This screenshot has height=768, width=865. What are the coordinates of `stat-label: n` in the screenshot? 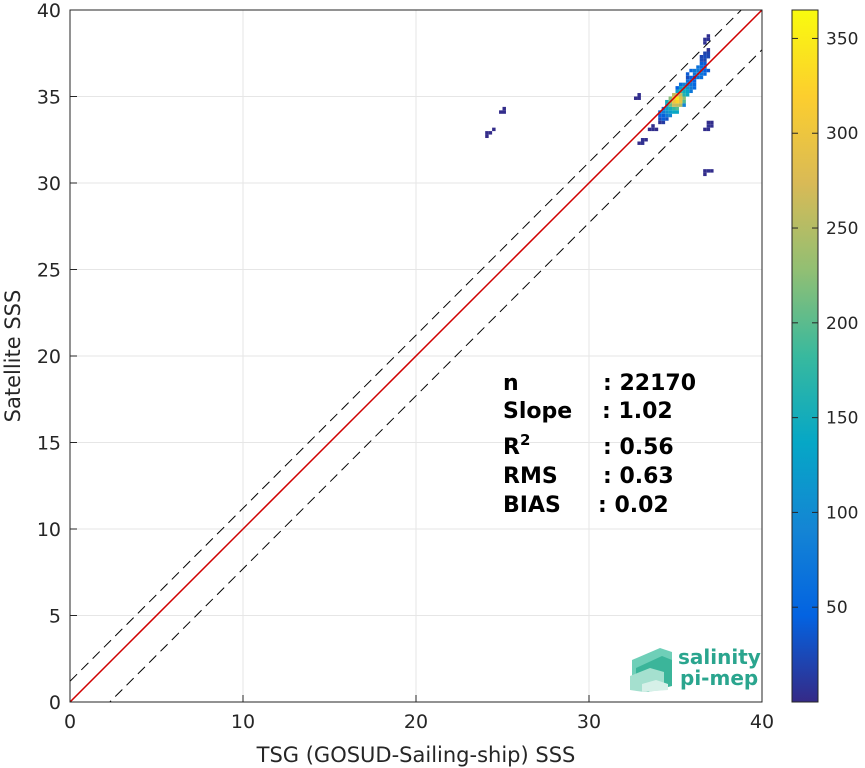 It's located at (511, 383).